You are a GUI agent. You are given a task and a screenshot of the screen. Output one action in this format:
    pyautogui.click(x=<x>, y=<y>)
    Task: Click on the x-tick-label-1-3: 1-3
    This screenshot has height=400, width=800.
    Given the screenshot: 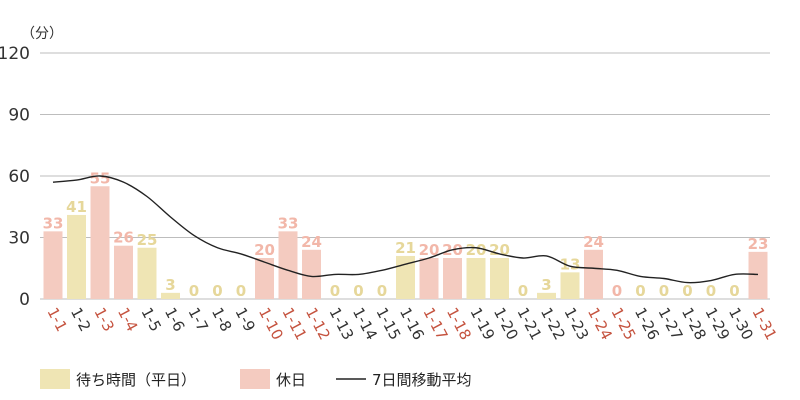 What is the action you would take?
    pyautogui.click(x=103, y=319)
    